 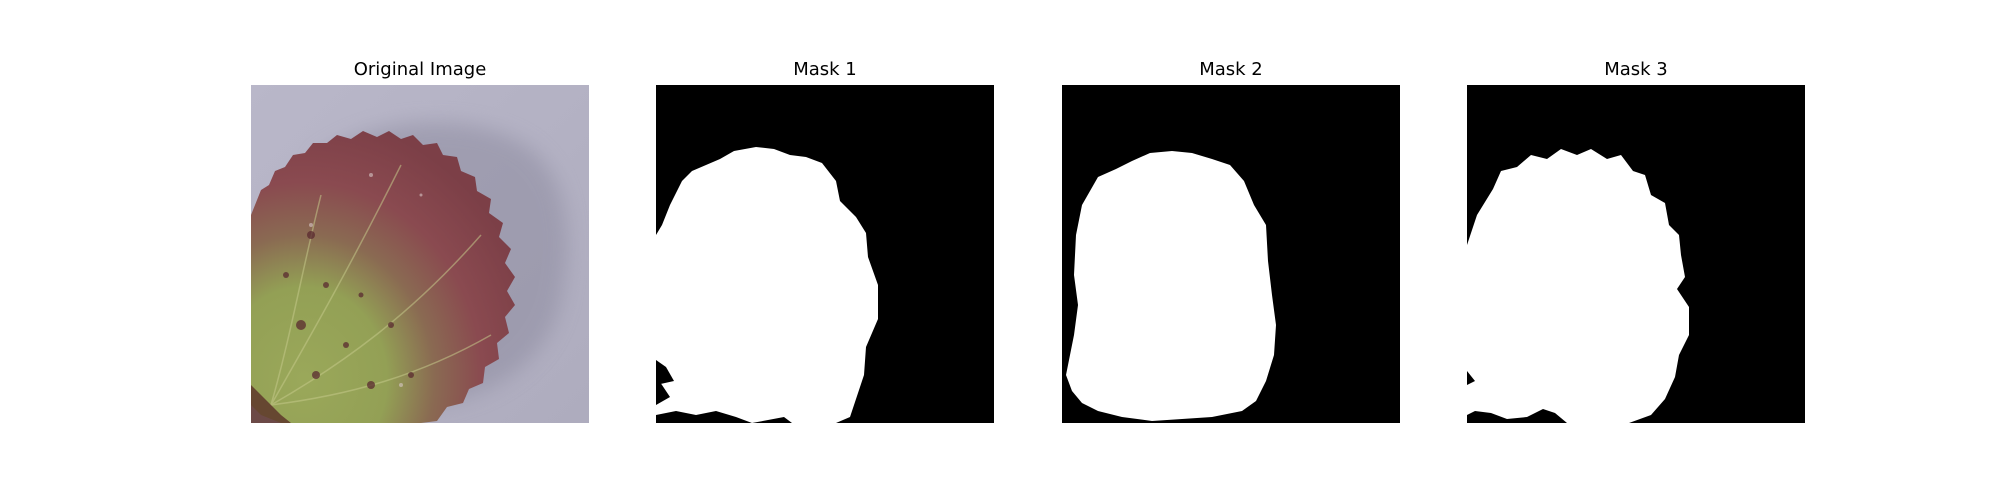 What do you see at coordinates (825, 69) in the screenshot?
I see `panel-title: Mask 1` at bounding box center [825, 69].